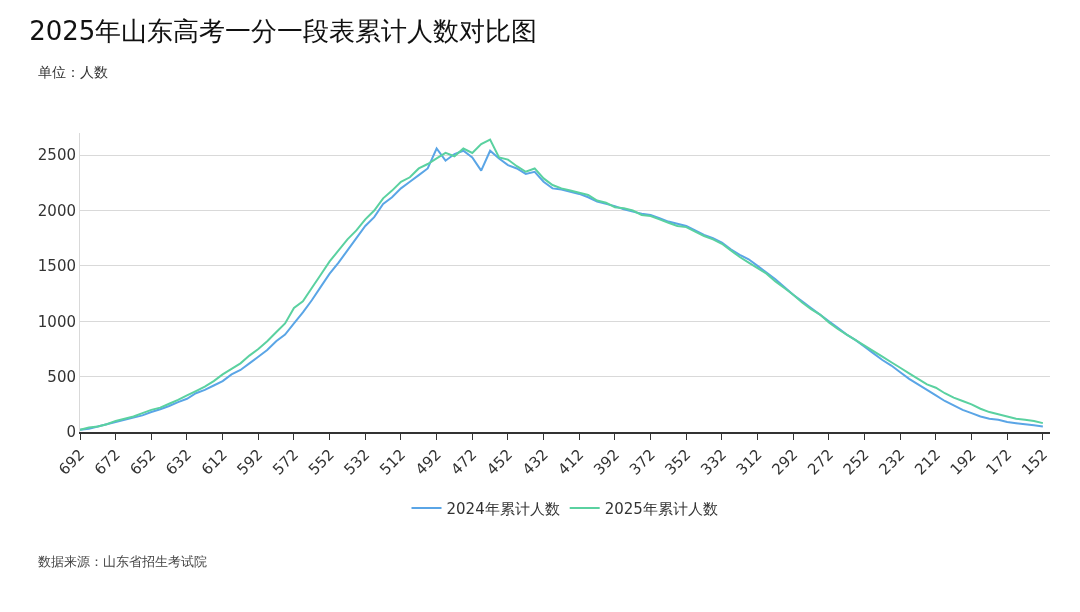 This screenshot has height=612, width=1080. I want to click on x-tick-label: 392, so click(607, 462).